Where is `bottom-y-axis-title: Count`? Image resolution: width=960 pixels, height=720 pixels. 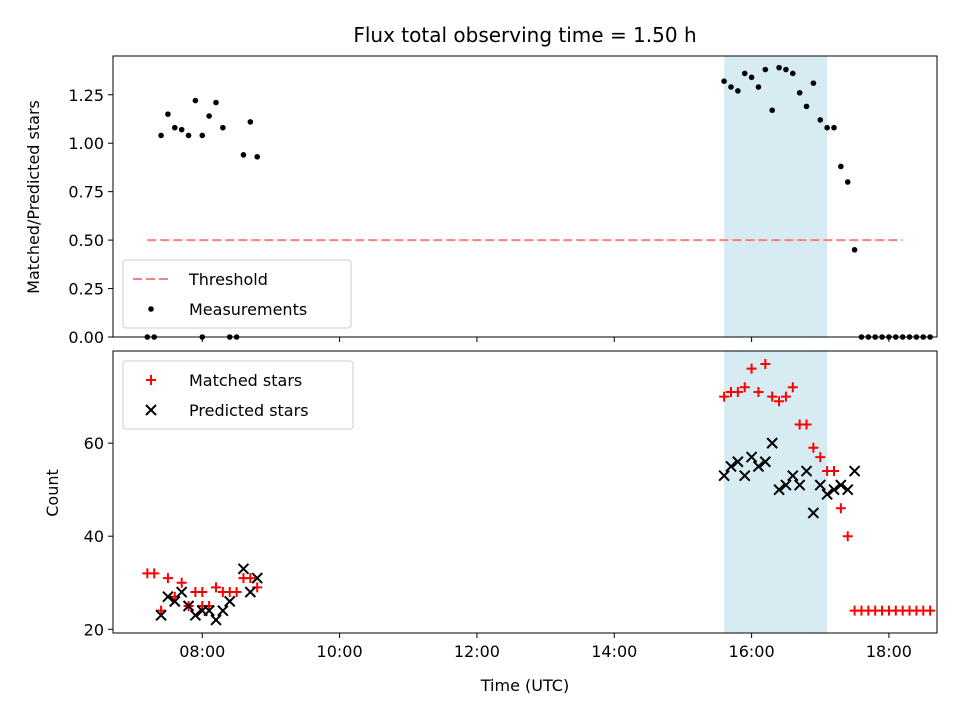
bottom-y-axis-title: Count is located at coordinates (52, 493).